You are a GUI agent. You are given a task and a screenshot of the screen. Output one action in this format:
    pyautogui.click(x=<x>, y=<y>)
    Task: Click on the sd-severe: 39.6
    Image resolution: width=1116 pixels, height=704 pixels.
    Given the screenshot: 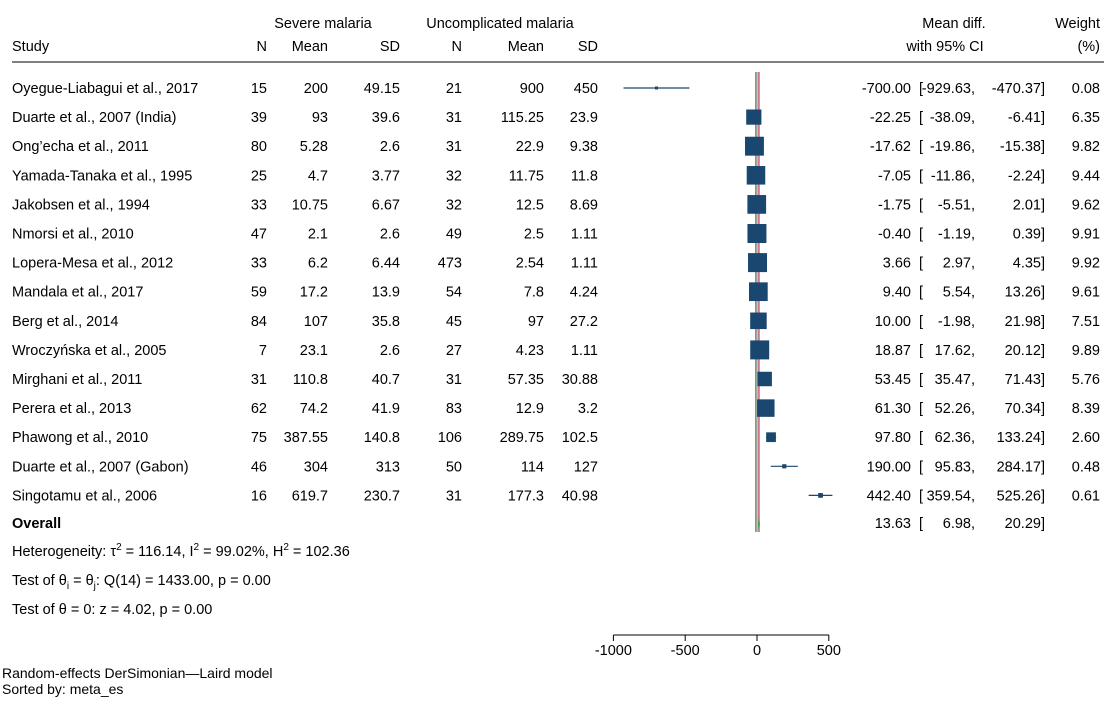 What is the action you would take?
    pyautogui.click(x=386, y=118)
    